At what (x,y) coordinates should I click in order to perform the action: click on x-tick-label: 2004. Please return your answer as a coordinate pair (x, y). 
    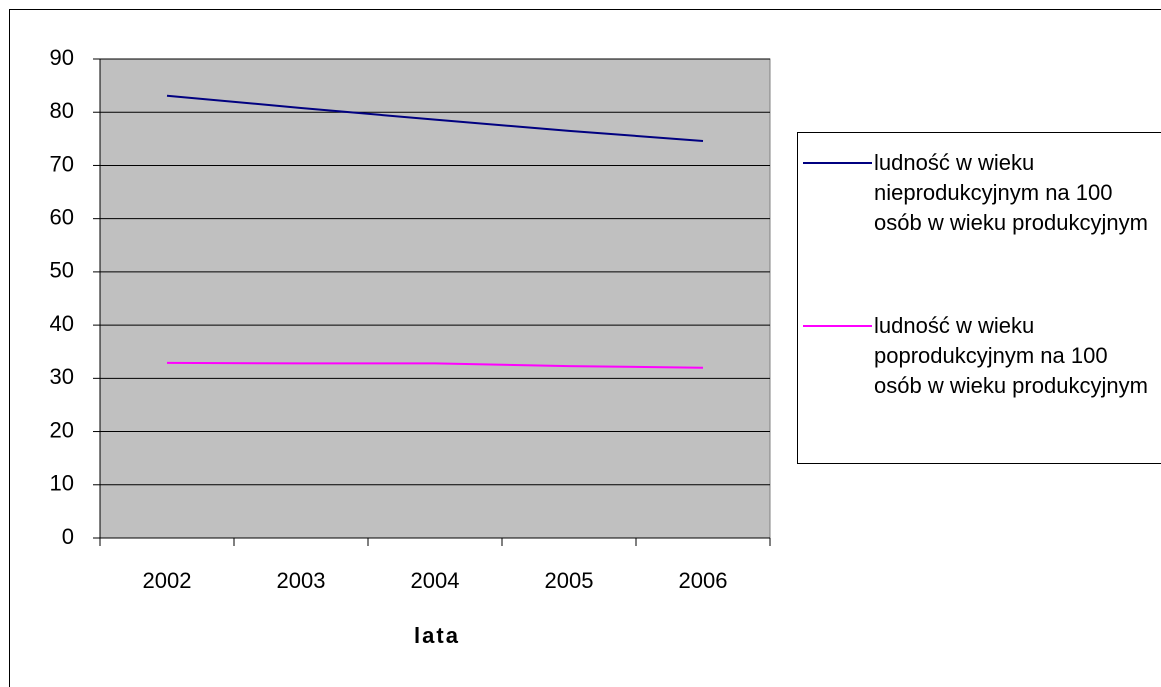
    Looking at the image, I should click on (435, 580).